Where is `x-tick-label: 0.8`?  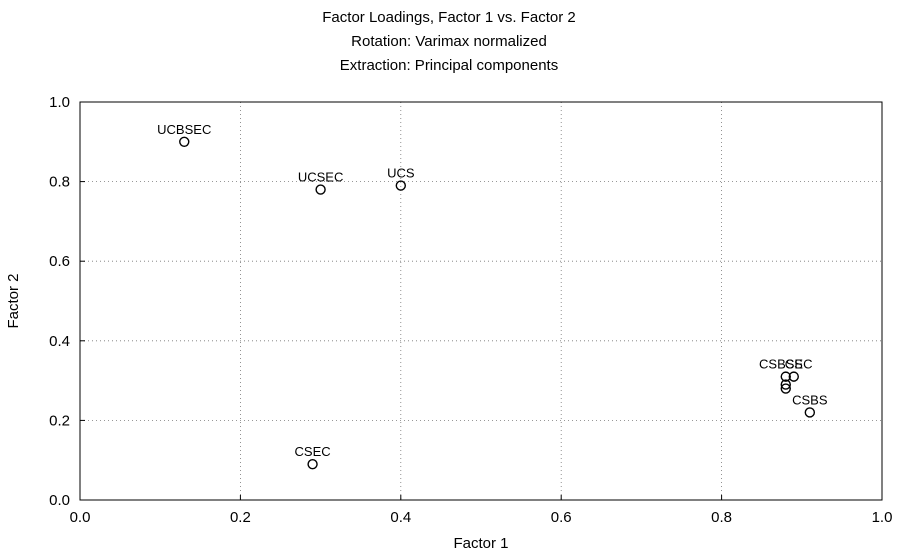 x-tick-label: 0.8 is located at coordinates (721, 517).